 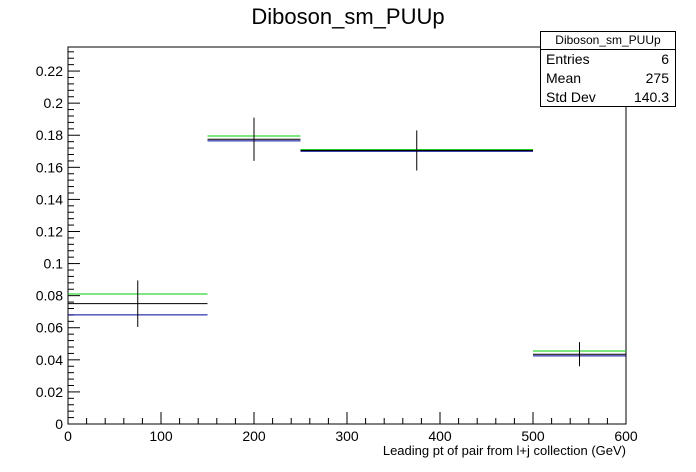 What do you see at coordinates (49, 135) in the screenshot?
I see `y-tick-label: 0.18` at bounding box center [49, 135].